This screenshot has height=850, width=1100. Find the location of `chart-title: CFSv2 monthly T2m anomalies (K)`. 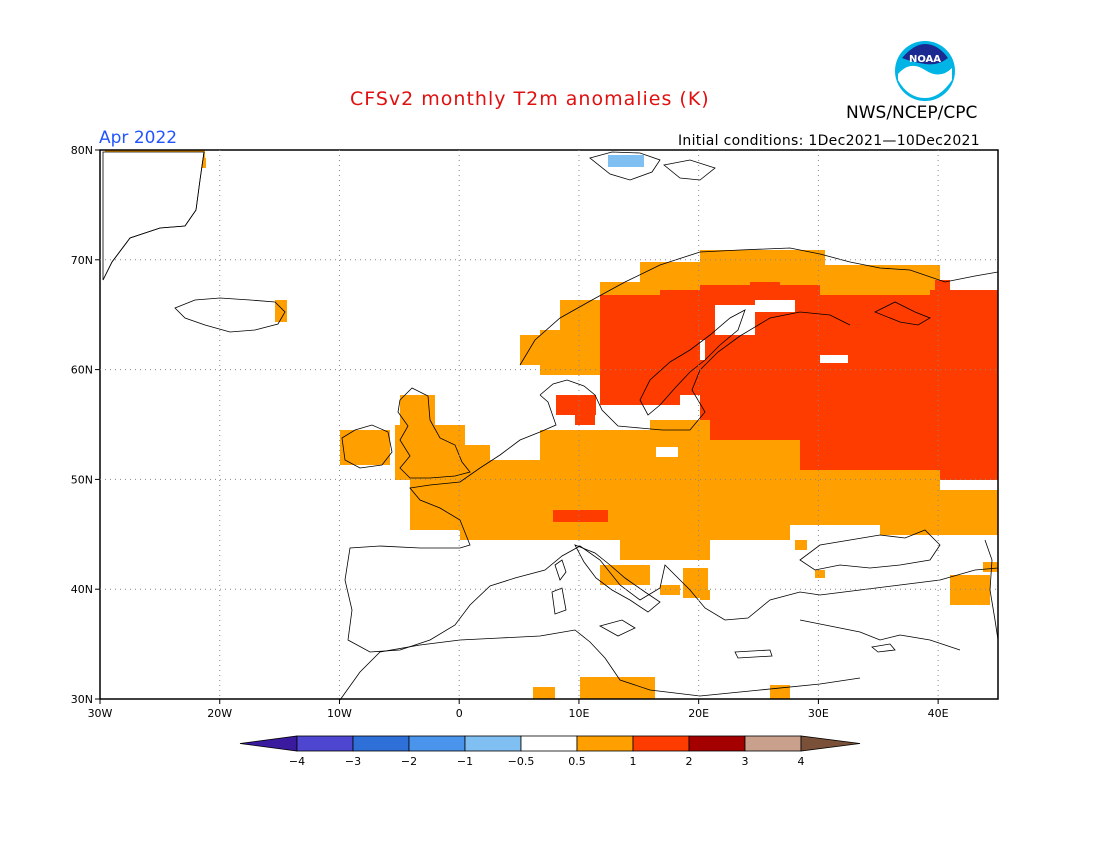

chart-title: CFSv2 monthly T2m anomalies (K) is located at coordinates (530, 99).